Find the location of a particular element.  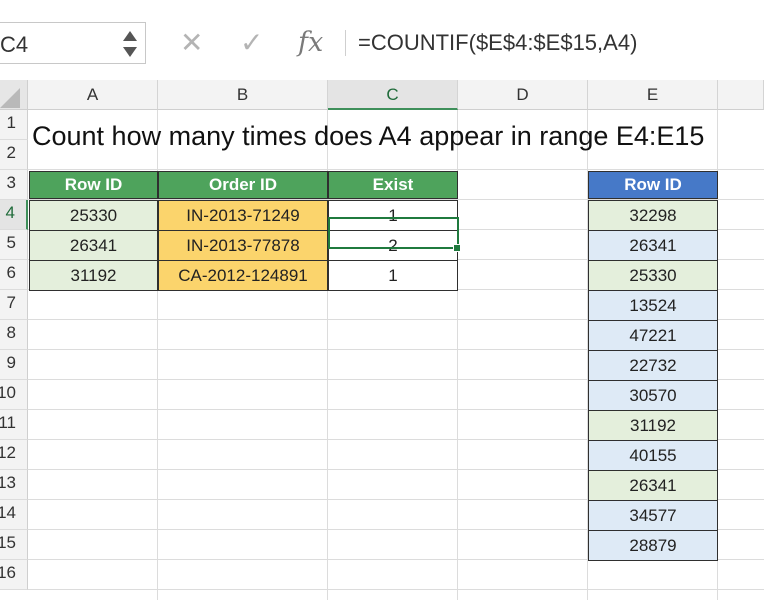

row-number: 4 is located at coordinates (10, 212).